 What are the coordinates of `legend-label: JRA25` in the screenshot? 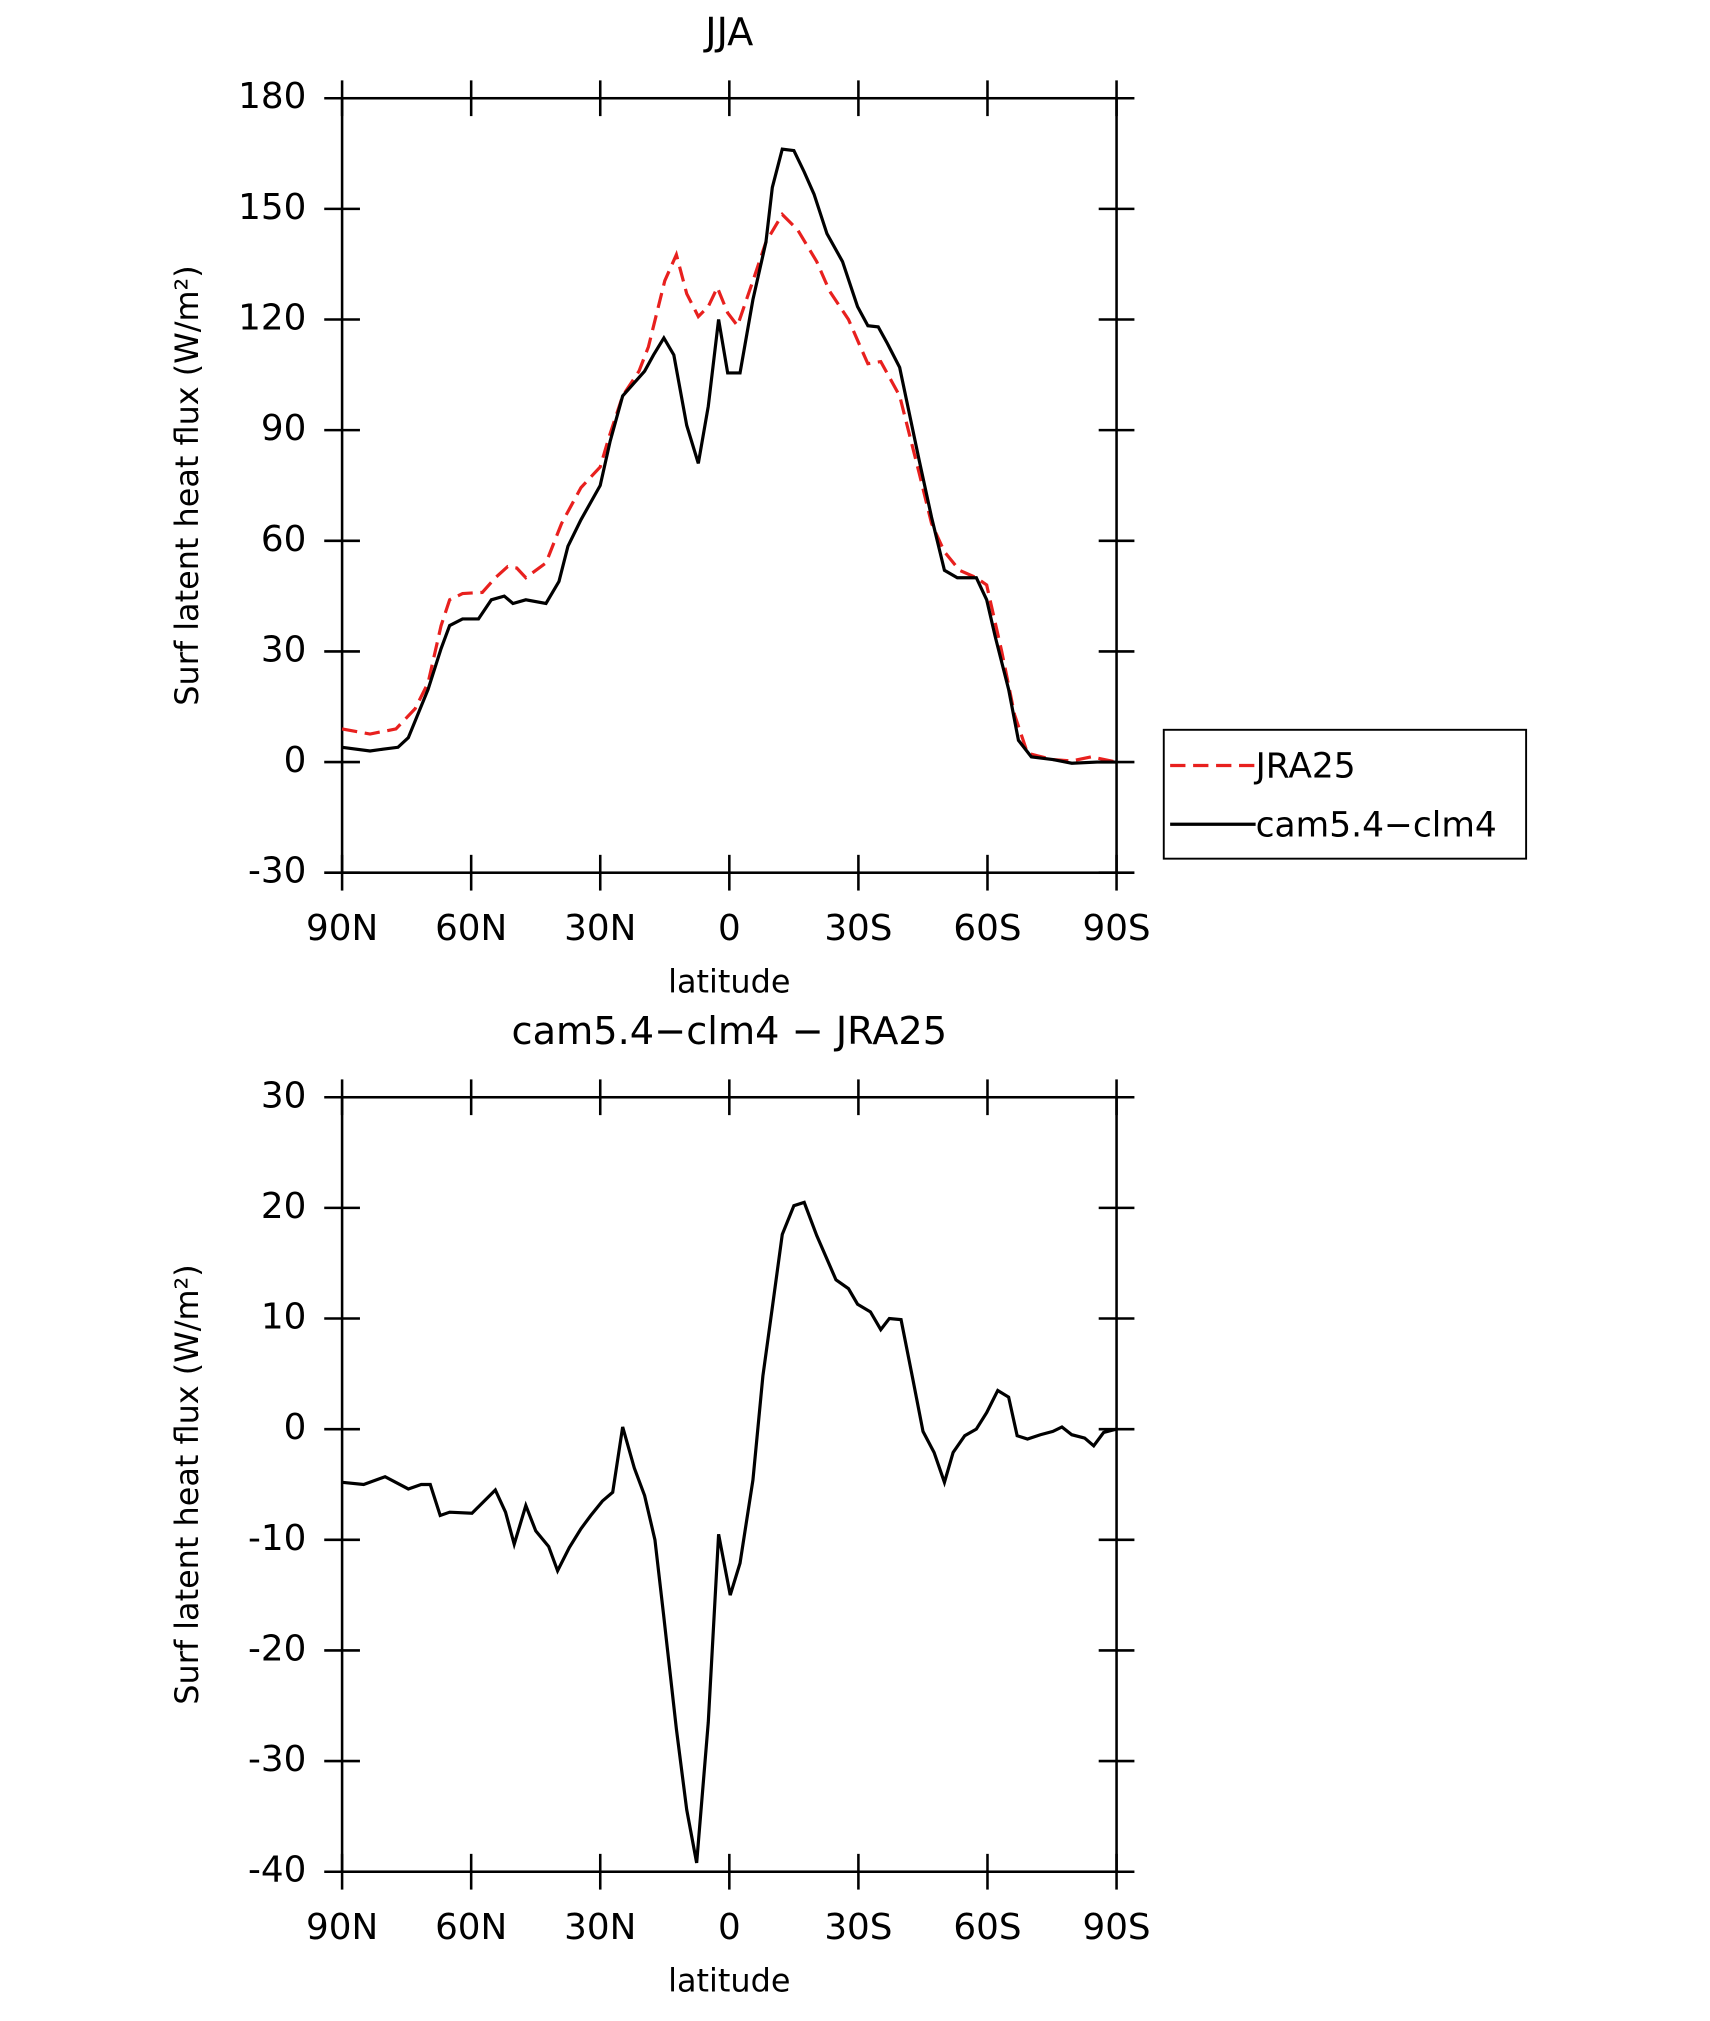 It's located at (1305, 767).